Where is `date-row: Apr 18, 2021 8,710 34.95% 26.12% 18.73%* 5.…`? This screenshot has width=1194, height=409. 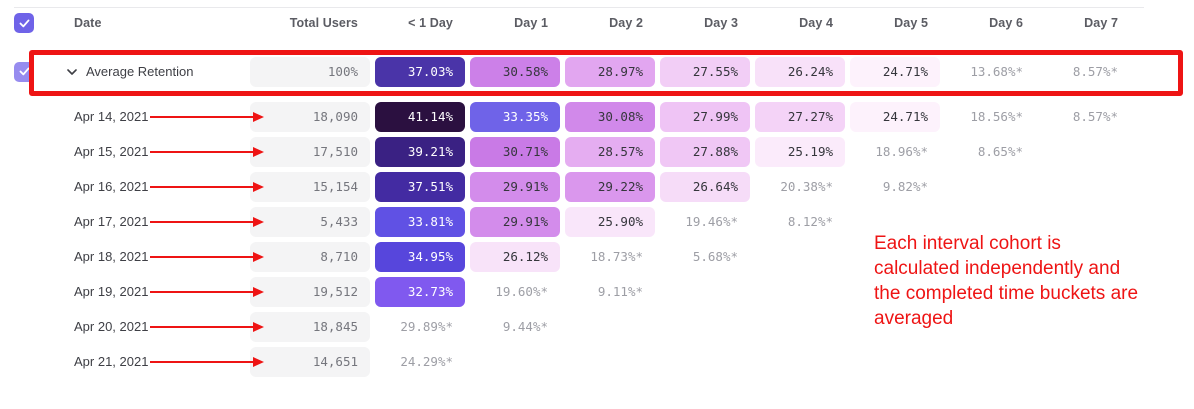 date-row: Apr 18, 2021 8,710 34.95% 26.12% 18.73%* 5.… is located at coordinates (579, 256).